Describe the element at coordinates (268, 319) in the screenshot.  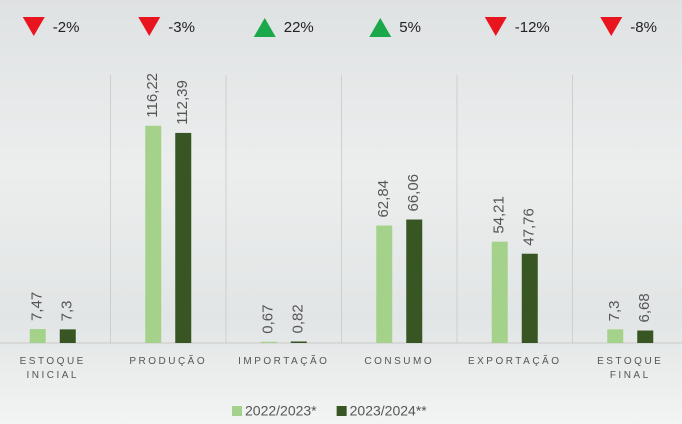
I see `value-label: 0,67` at that location.